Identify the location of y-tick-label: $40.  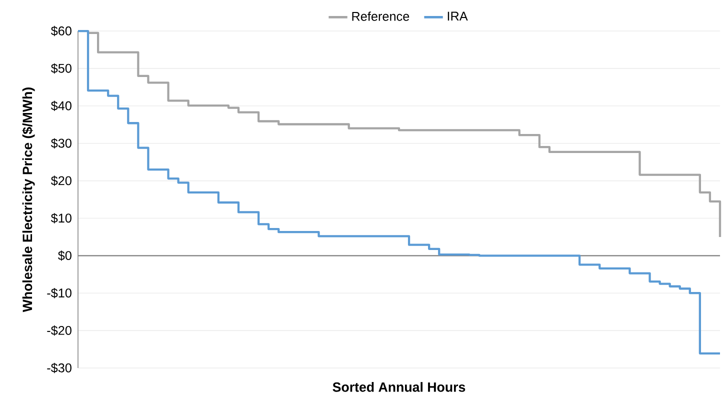
(61, 106).